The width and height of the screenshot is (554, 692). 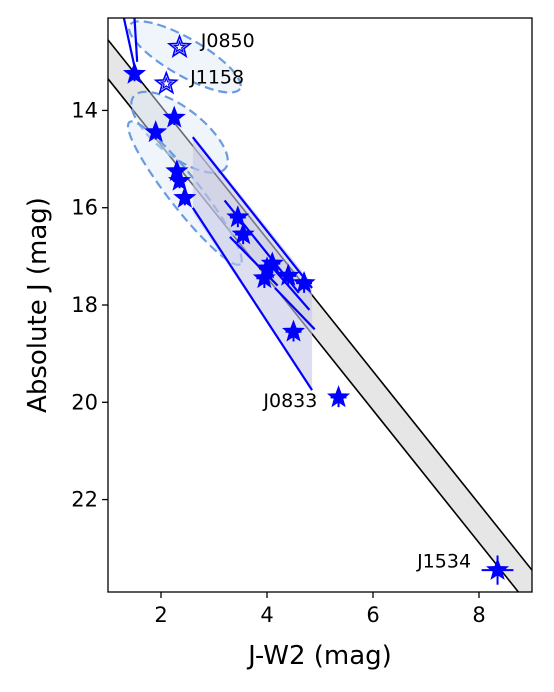 I want to click on annotation-j1158: J1158, so click(x=216, y=77).